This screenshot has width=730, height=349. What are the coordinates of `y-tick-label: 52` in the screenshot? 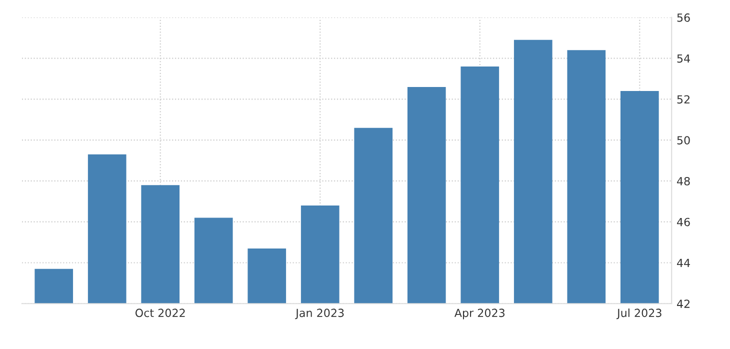 It's located at (683, 99).